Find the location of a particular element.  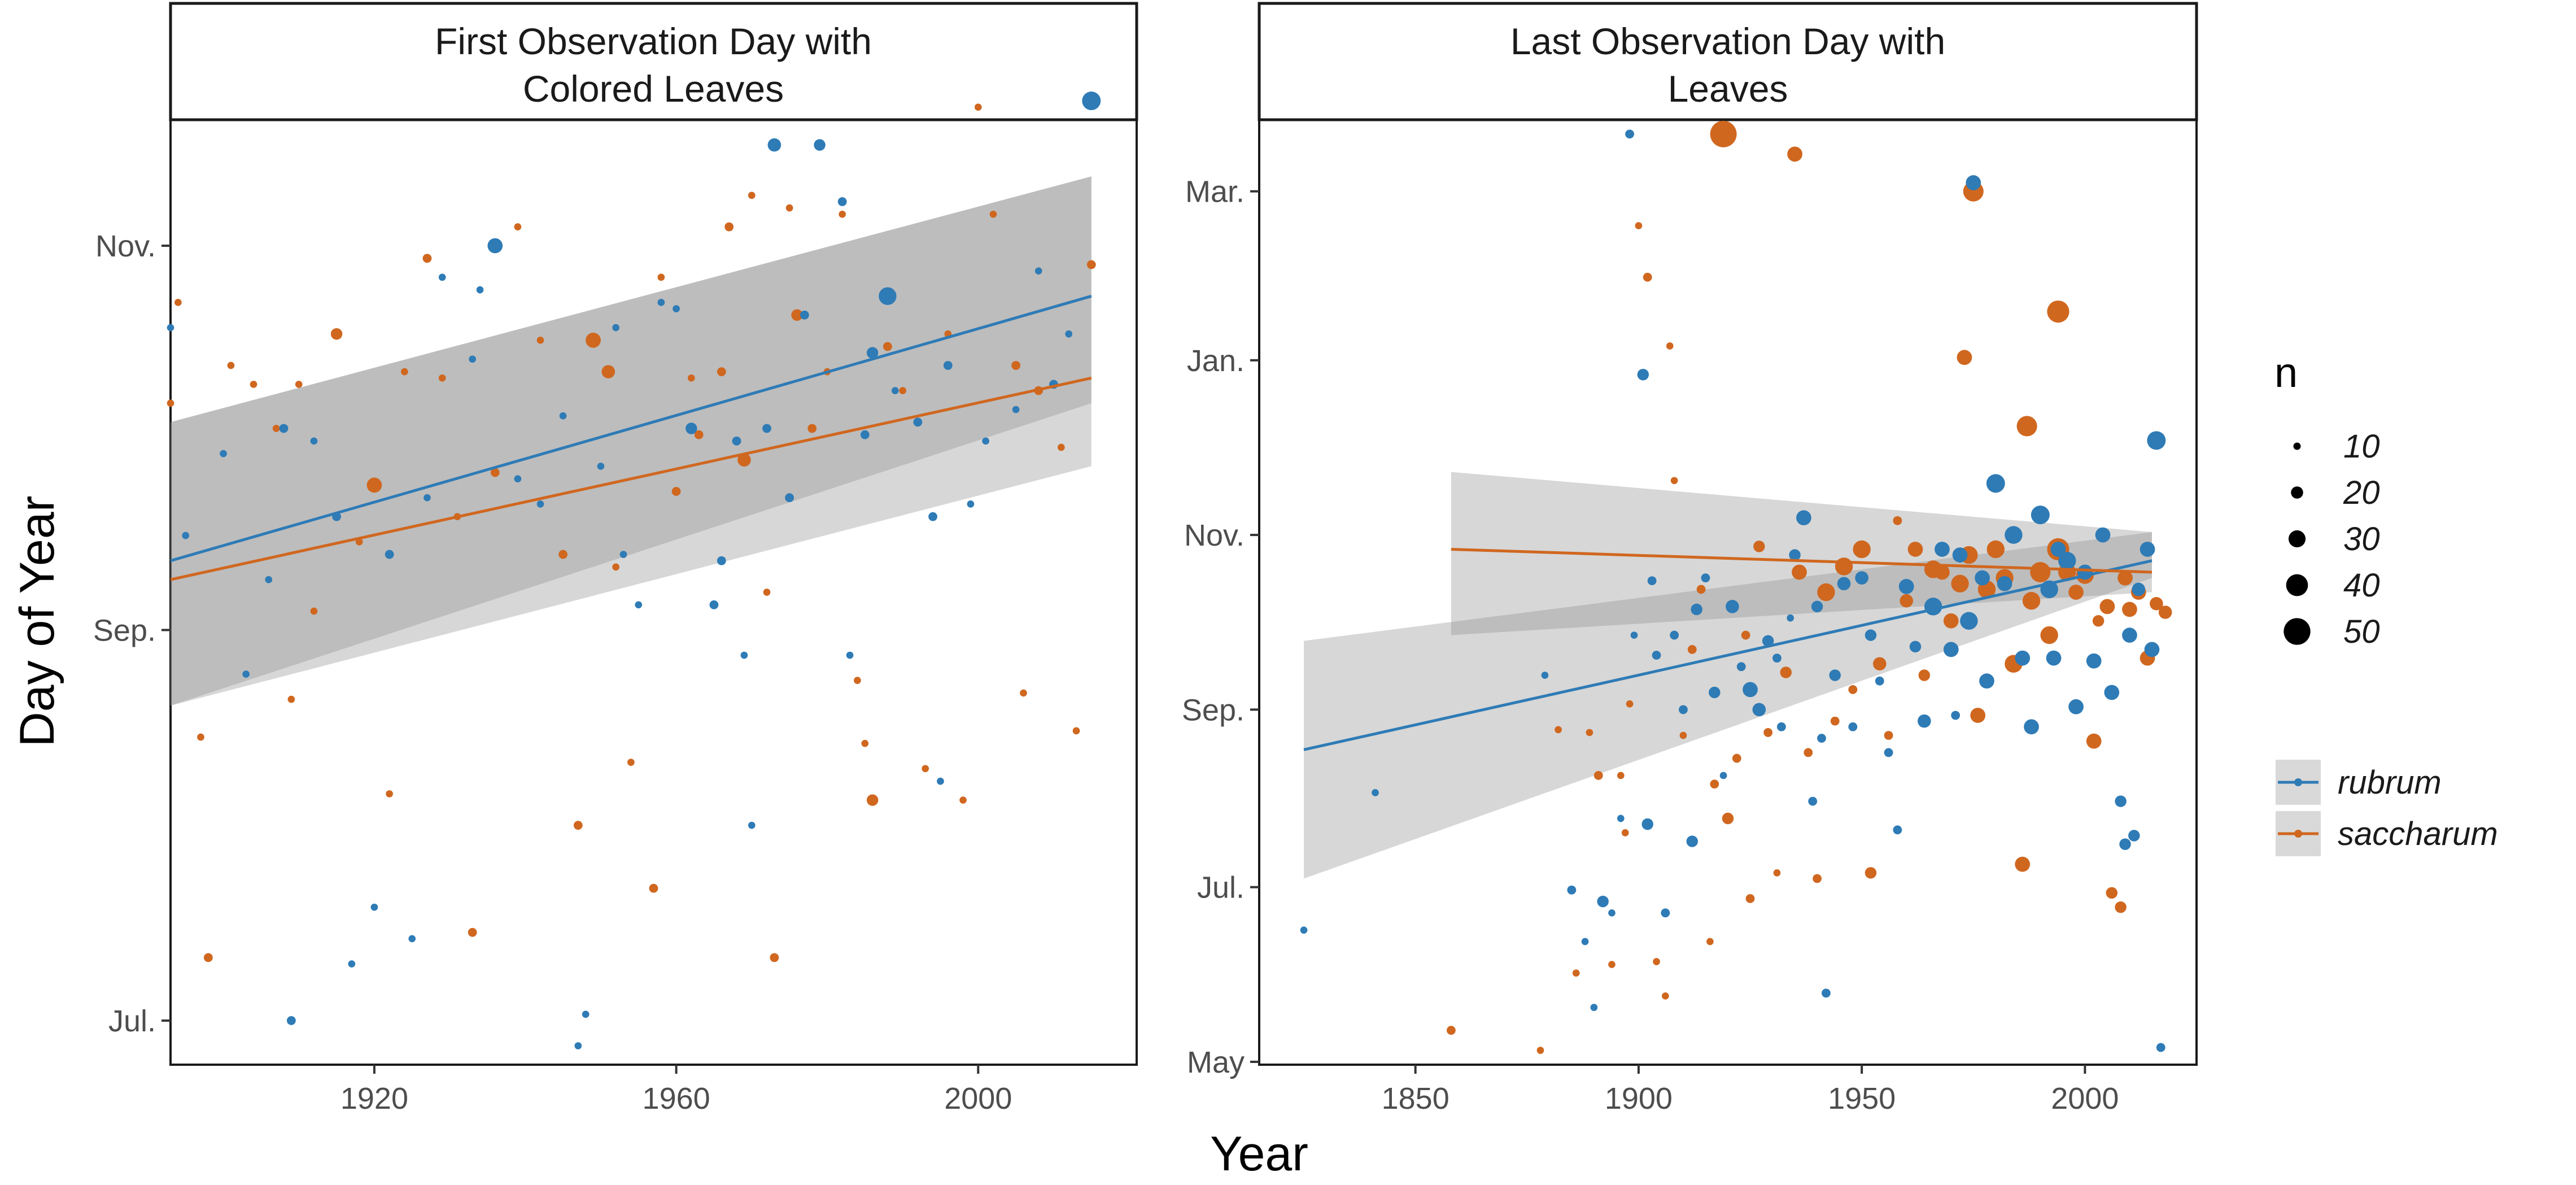

x-tick-label: 1920 is located at coordinates (374, 1099).